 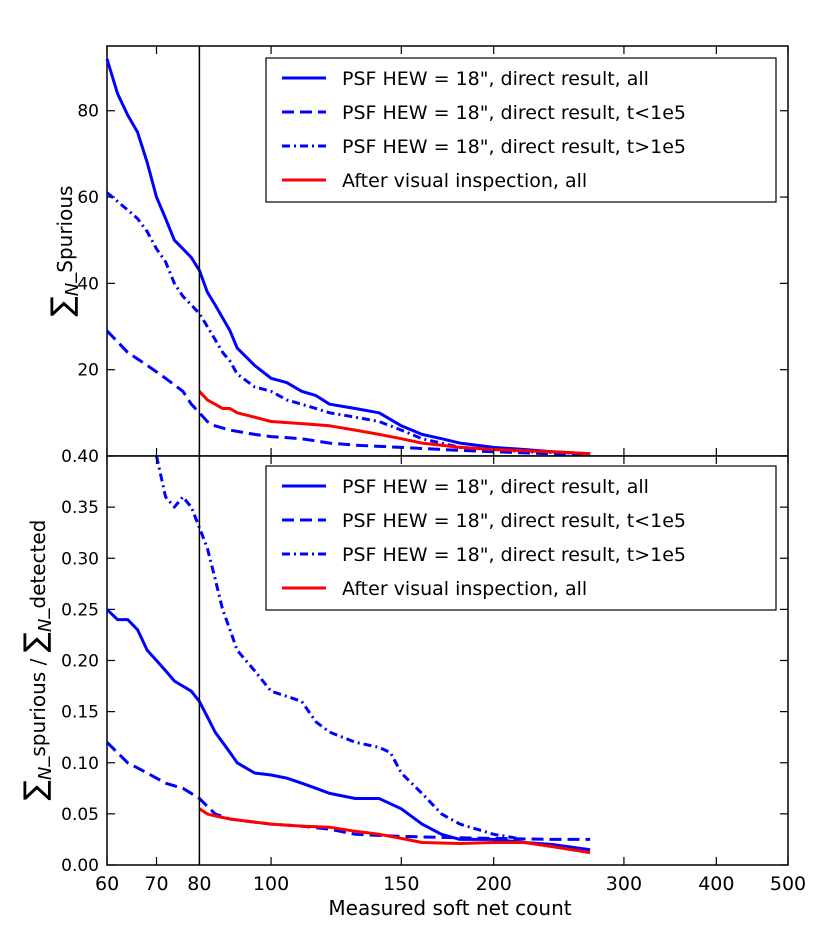 What do you see at coordinates (495, 79) in the screenshot?
I see `top-legend-label: PSF HEW = 18", direct result, all` at bounding box center [495, 79].